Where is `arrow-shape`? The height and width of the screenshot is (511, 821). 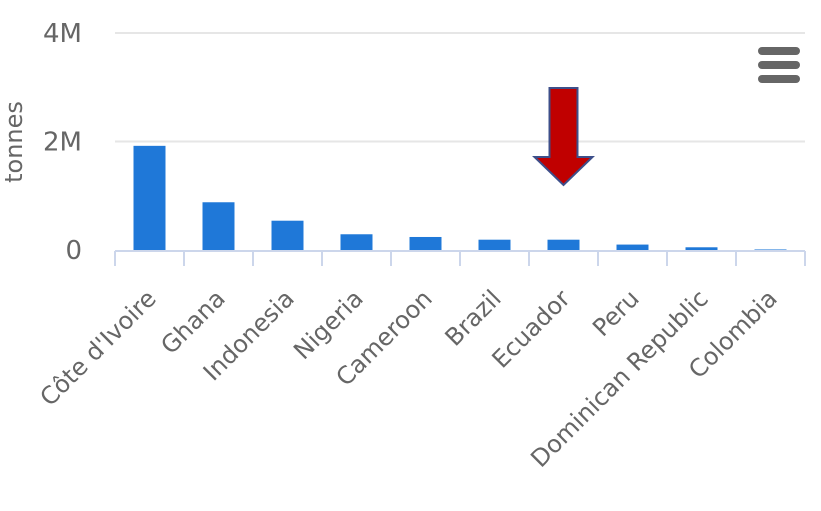 arrow-shape is located at coordinates (563, 137).